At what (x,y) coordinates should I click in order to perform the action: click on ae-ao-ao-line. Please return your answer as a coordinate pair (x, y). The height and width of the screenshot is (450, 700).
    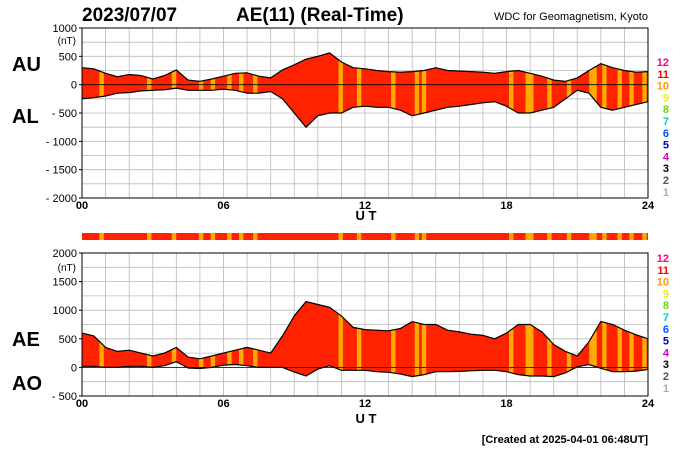
    Looking at the image, I should click on (365, 369).